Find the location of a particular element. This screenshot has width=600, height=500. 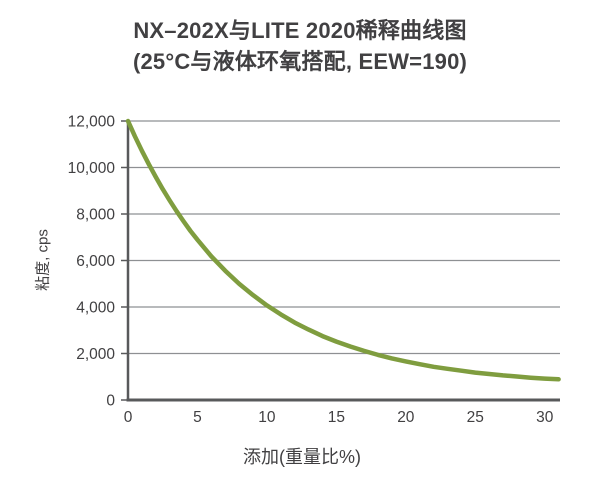

x-axis-title: 添加(重量比%) is located at coordinates (302, 457).